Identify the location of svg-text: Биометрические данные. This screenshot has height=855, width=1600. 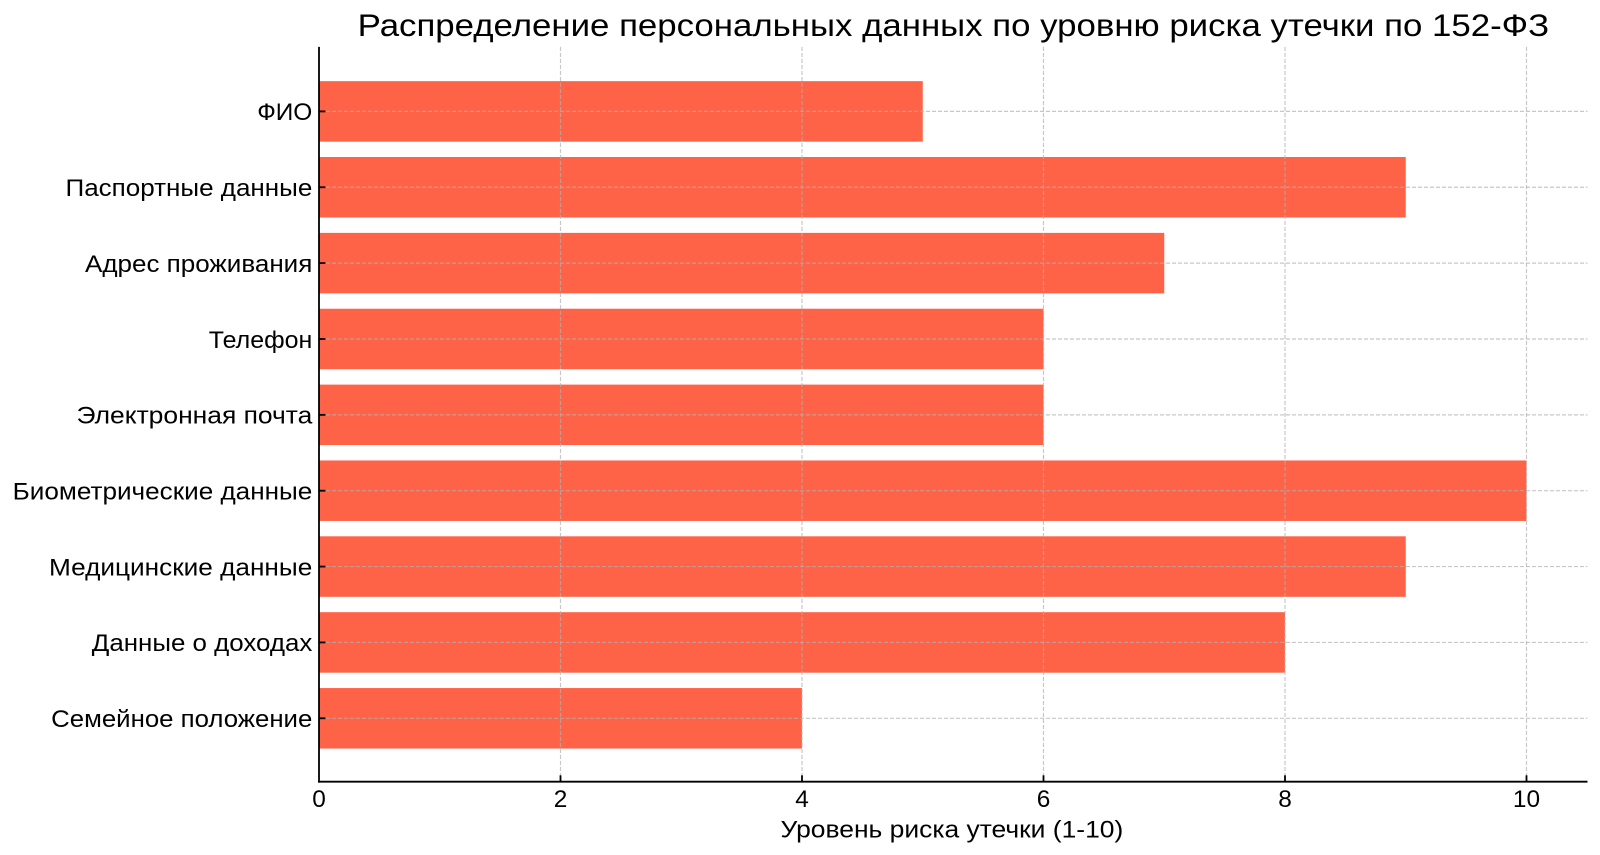
(163, 492).